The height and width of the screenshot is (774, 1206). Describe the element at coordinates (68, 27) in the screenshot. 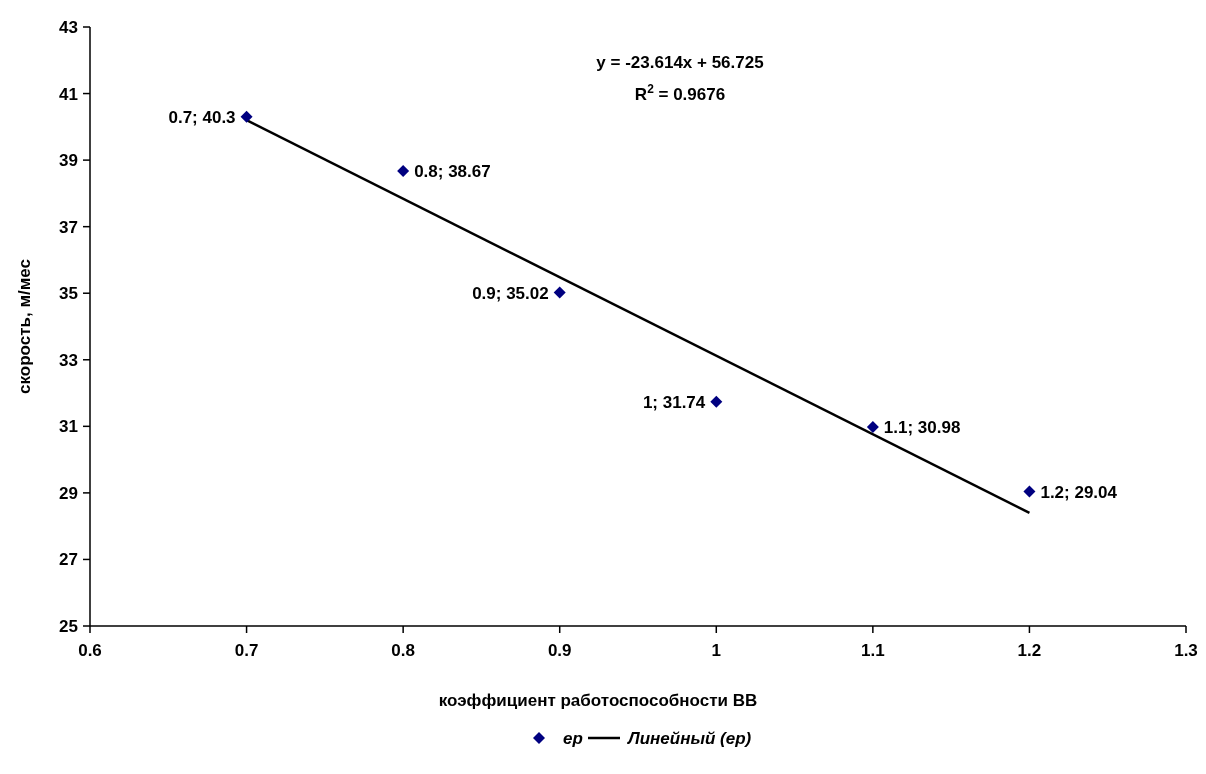

I see `y-tick-label: 43` at that location.